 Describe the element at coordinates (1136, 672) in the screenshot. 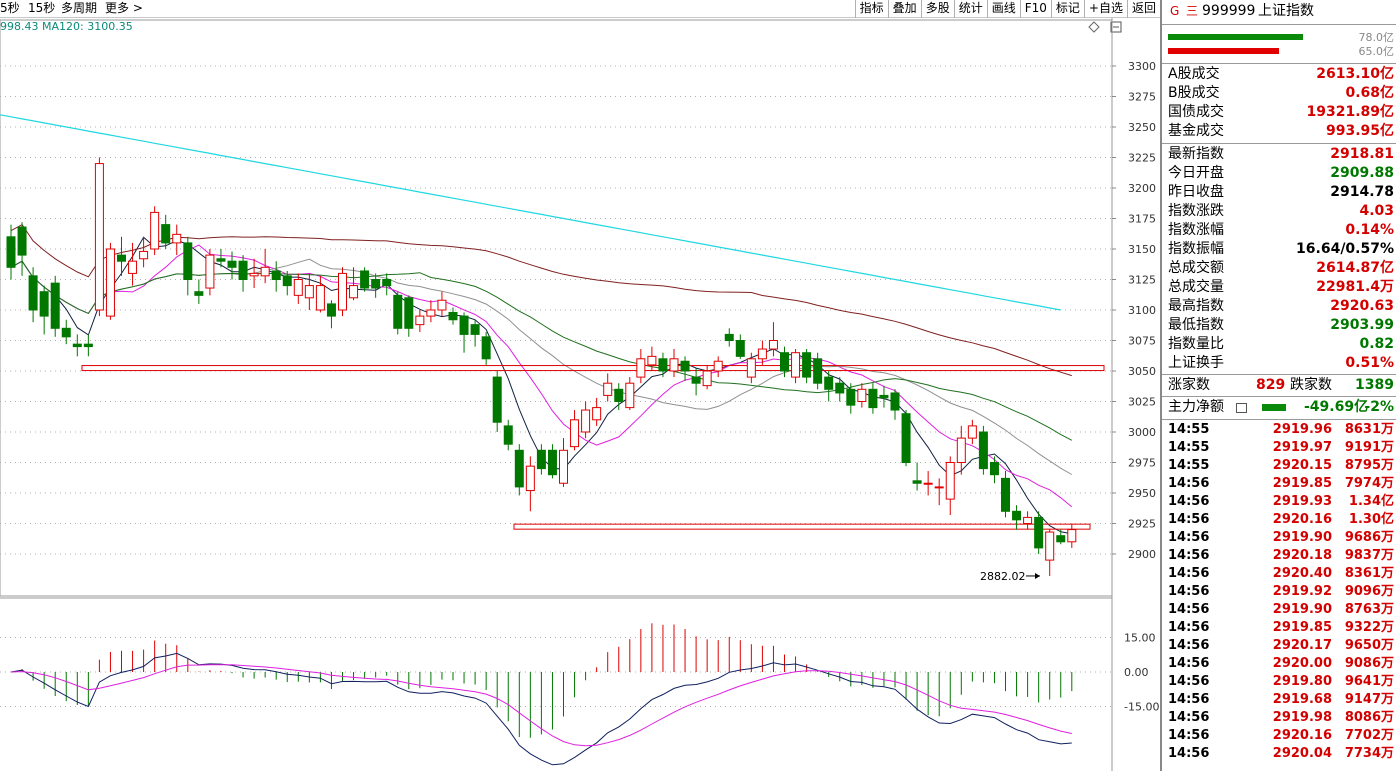

I see `macd-tick-label: 0.00` at that location.